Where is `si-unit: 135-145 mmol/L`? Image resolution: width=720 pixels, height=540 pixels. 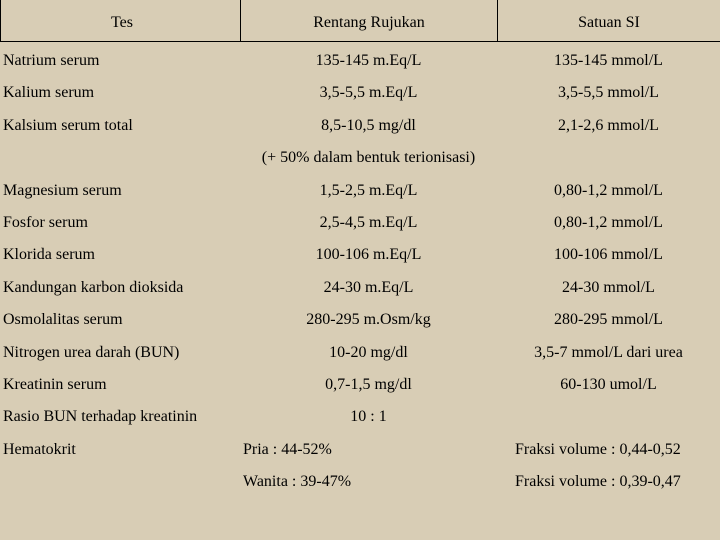
si-unit: 135-145 mmol/L is located at coordinates (608, 60).